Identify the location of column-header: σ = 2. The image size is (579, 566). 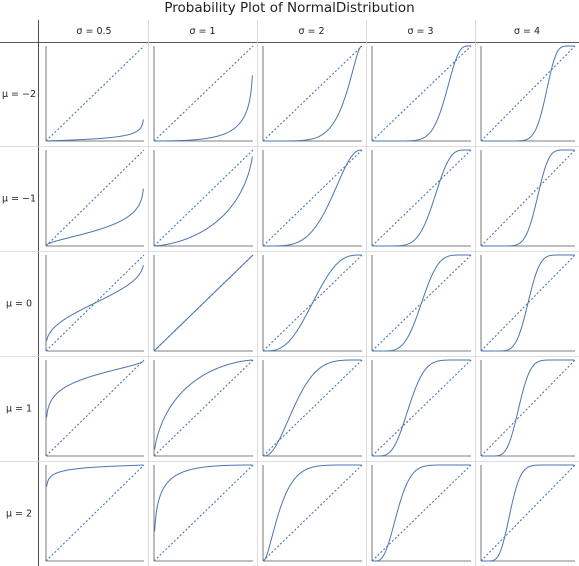
(311, 31).